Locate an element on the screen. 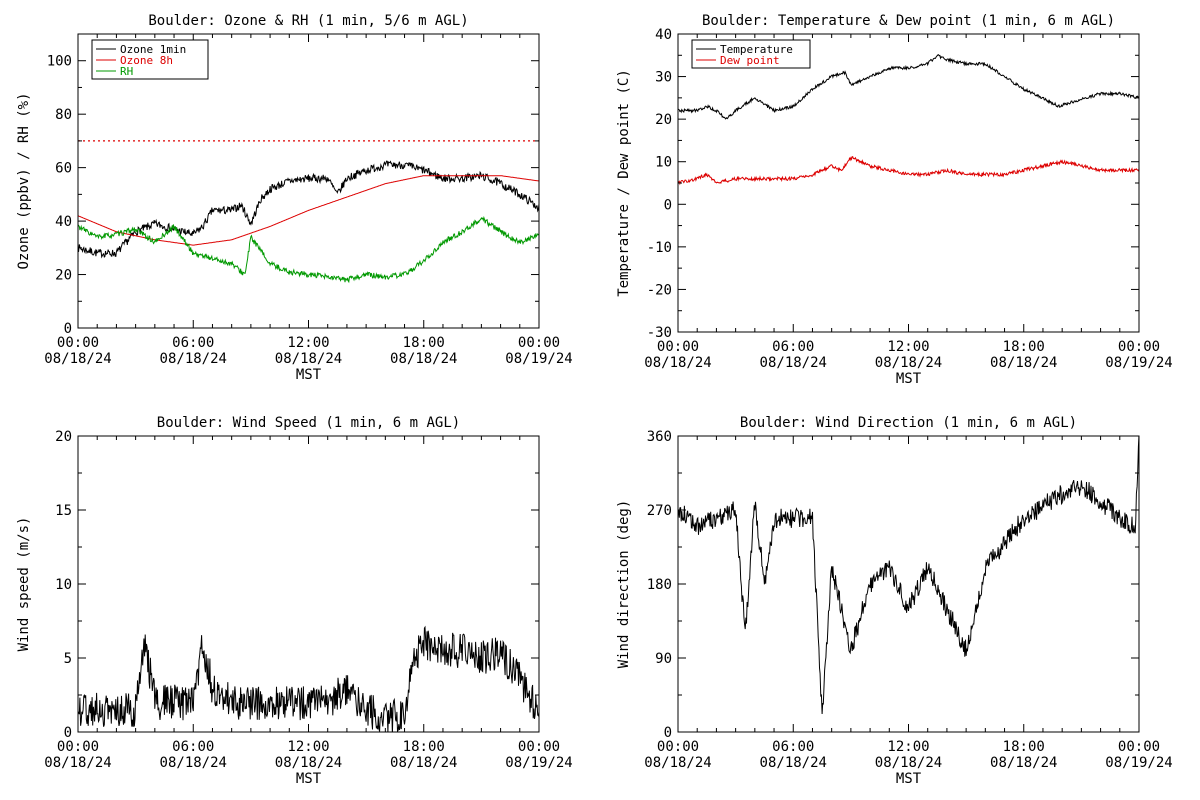 This screenshot has height=800, width=1200. ozone-series-ozone-8h is located at coordinates (308, 210).